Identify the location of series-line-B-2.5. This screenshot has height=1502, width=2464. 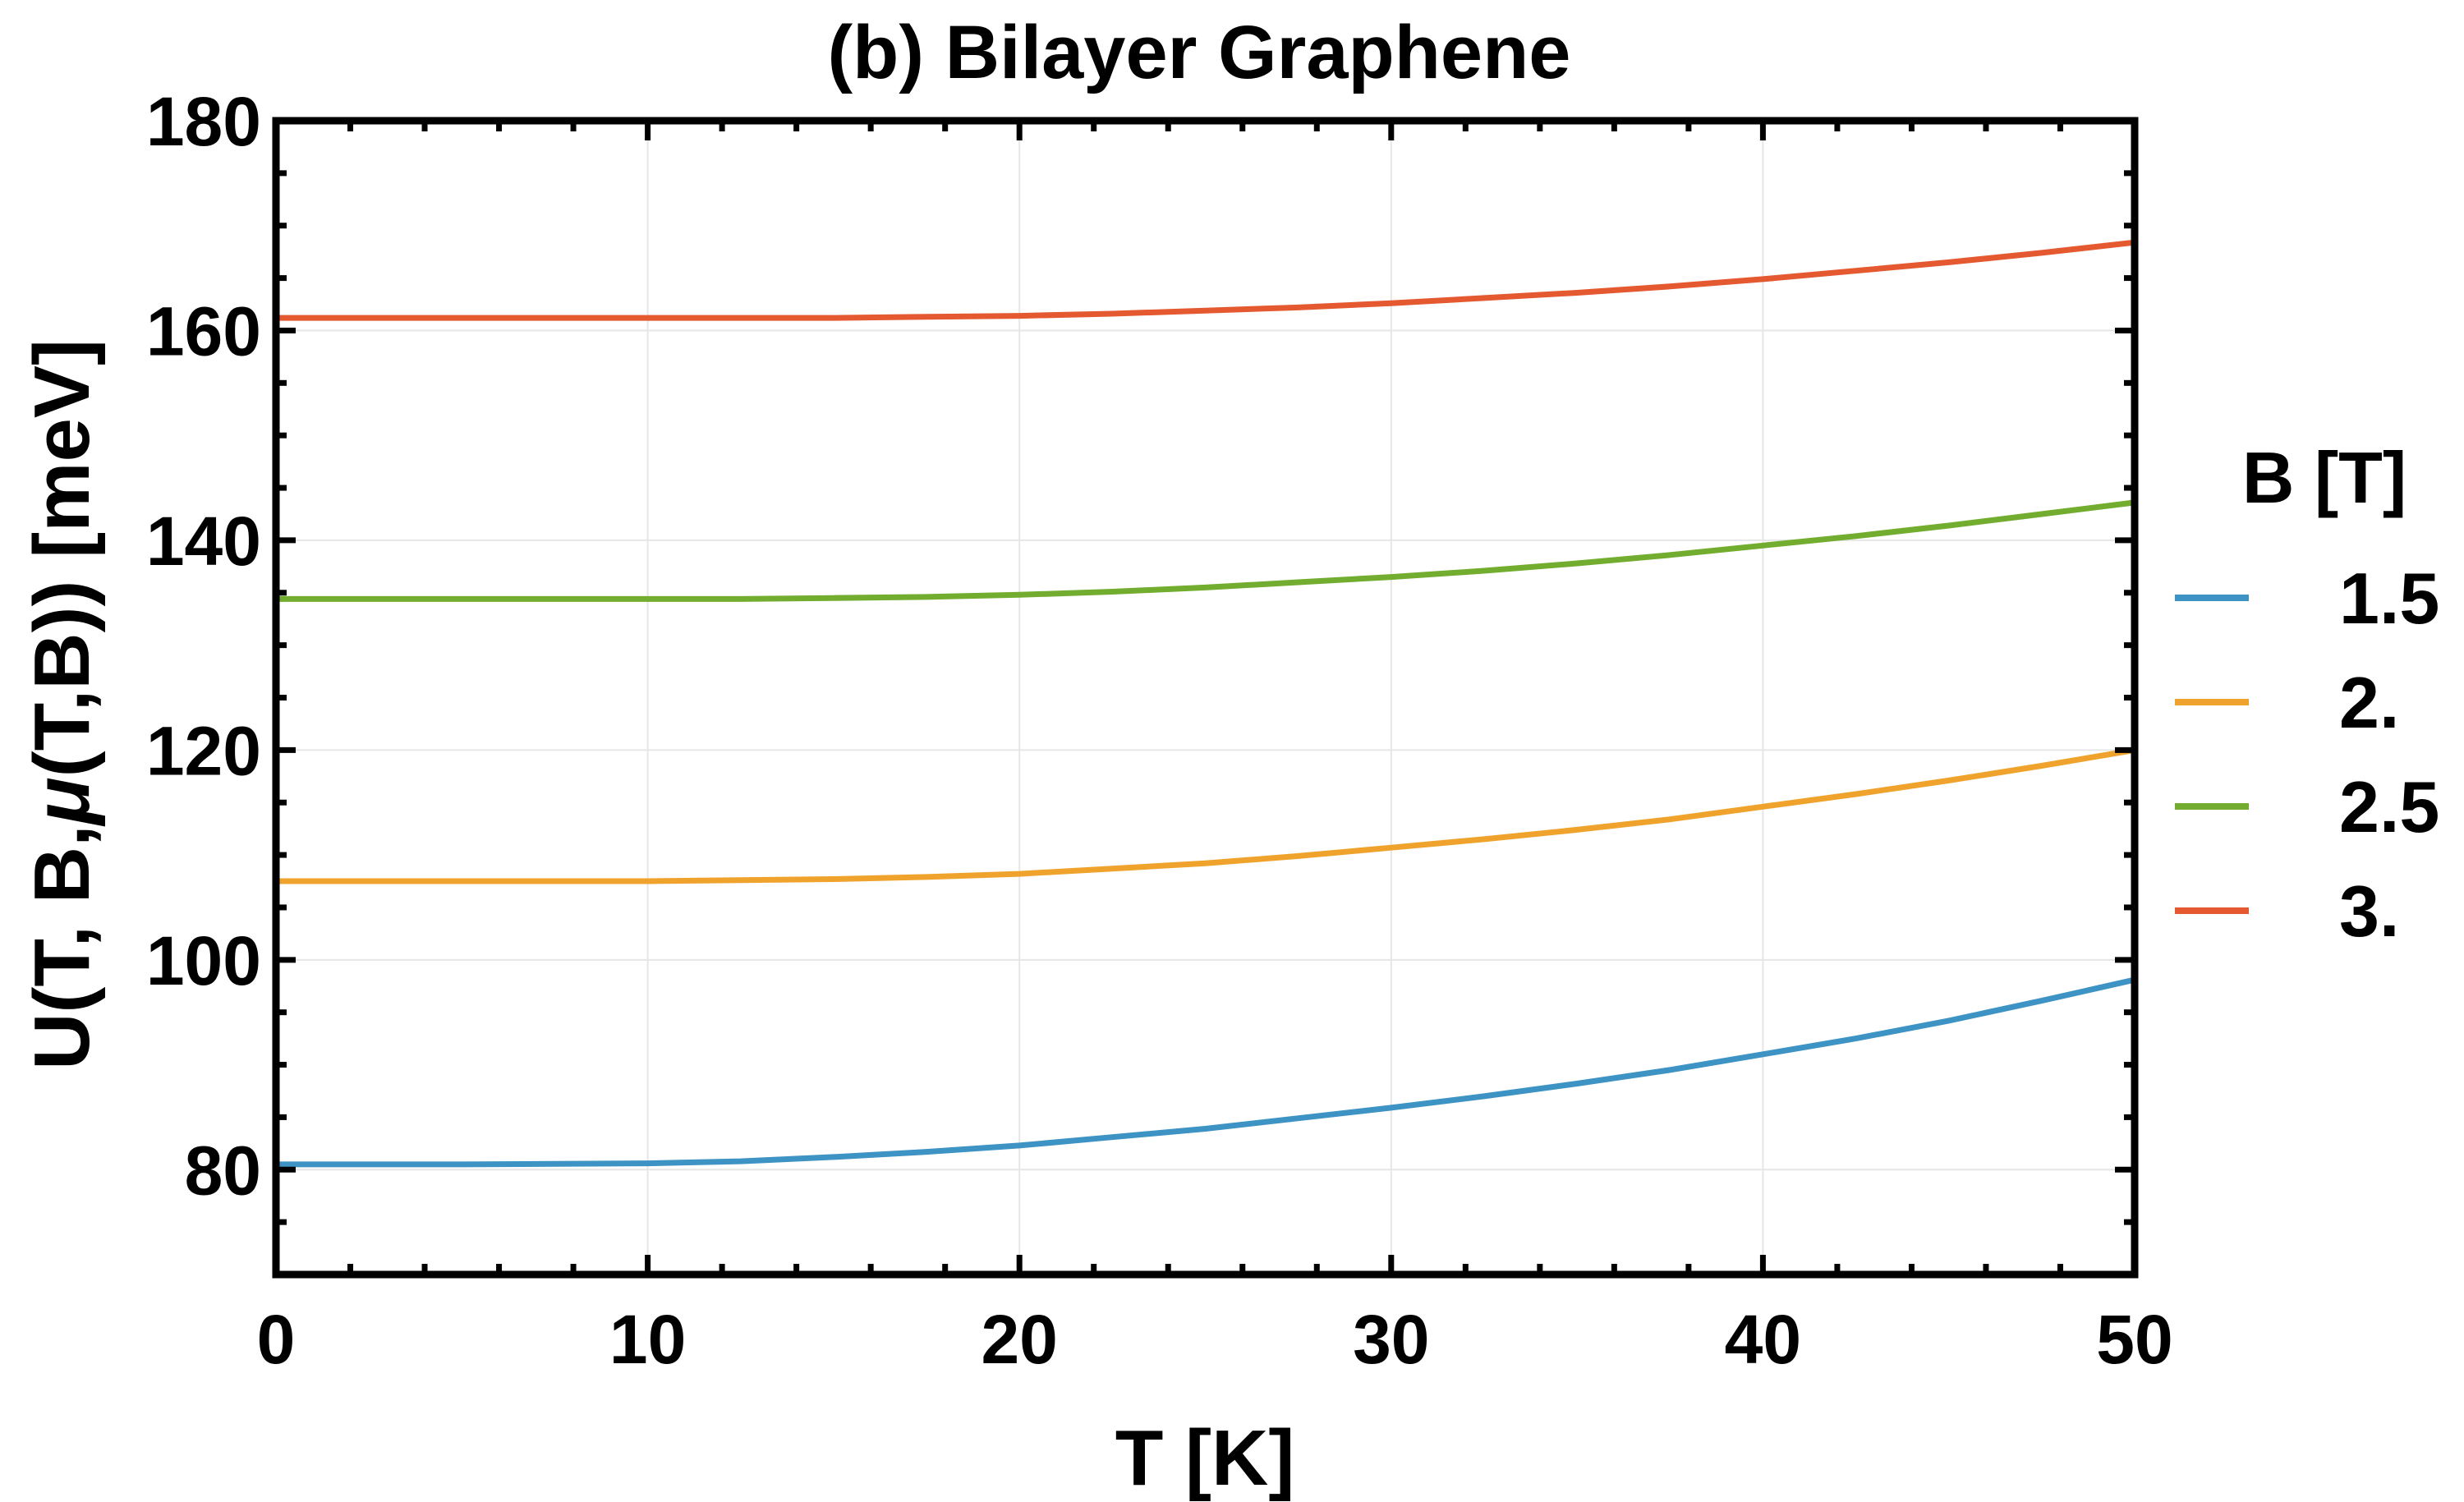
(1205, 550).